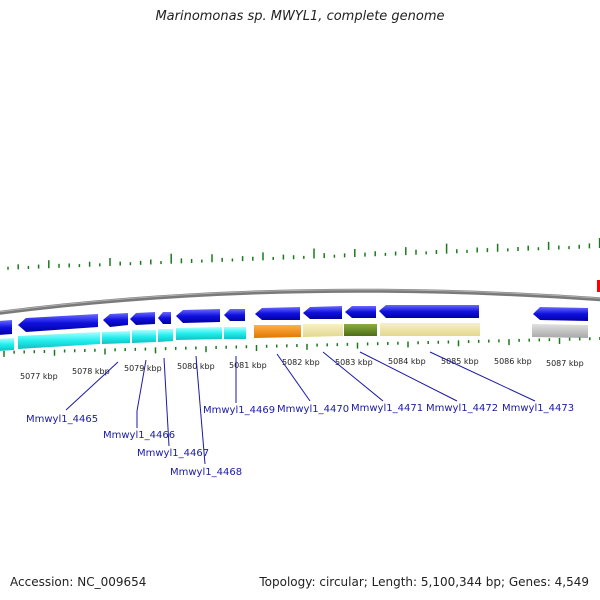  Describe the element at coordinates (313, 409) in the screenshot. I see `gene-label: Mmwyl1_4470` at that location.